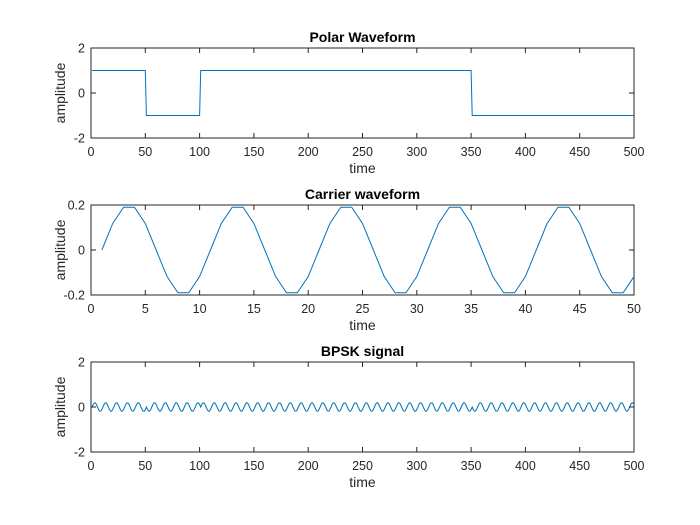  Describe the element at coordinates (417, 309) in the screenshot. I see `x-tick-label: 30` at that location.